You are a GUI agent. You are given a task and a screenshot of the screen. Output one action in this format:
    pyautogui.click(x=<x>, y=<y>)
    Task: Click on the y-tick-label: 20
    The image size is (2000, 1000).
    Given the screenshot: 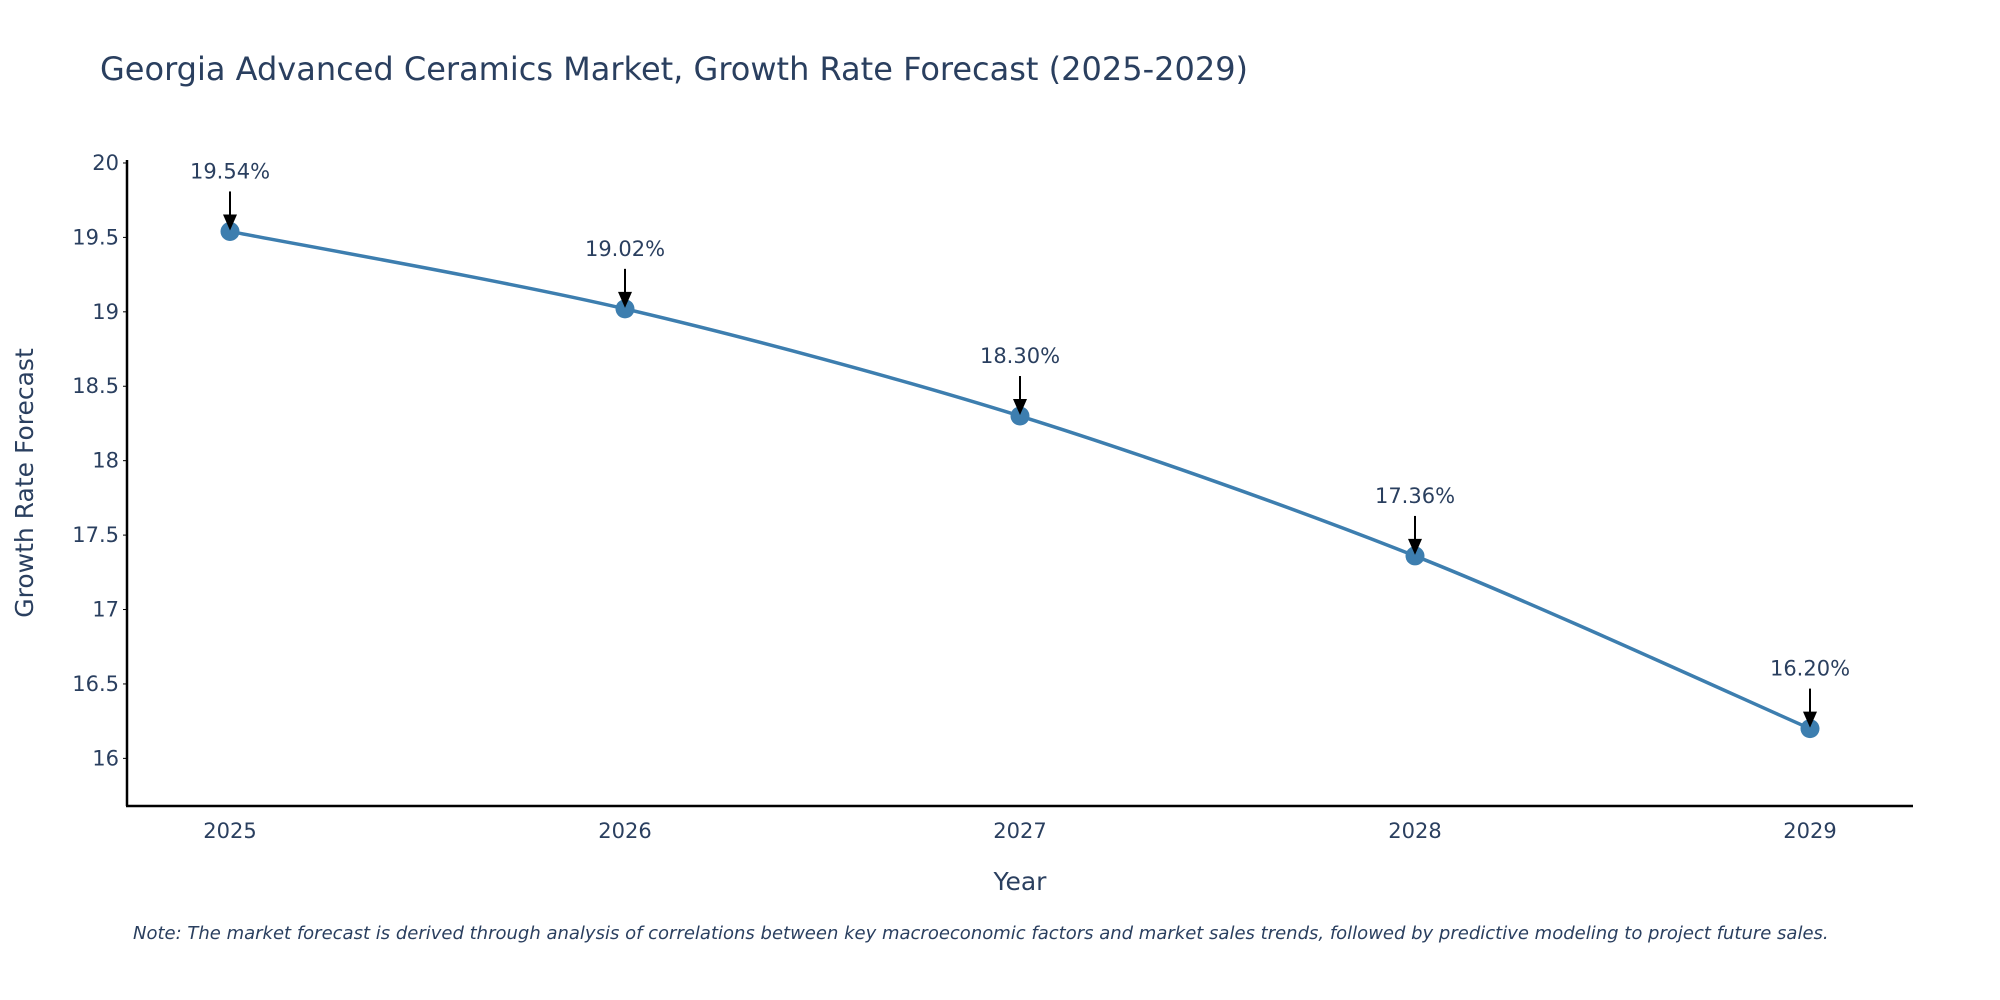 What is the action you would take?
    pyautogui.click(x=105, y=163)
    